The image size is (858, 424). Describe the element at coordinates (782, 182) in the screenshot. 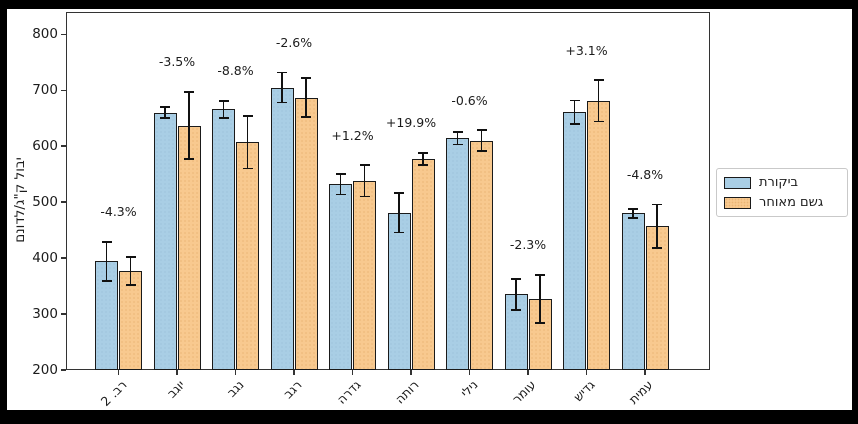

I see `legend-item: ביקורת` at that location.